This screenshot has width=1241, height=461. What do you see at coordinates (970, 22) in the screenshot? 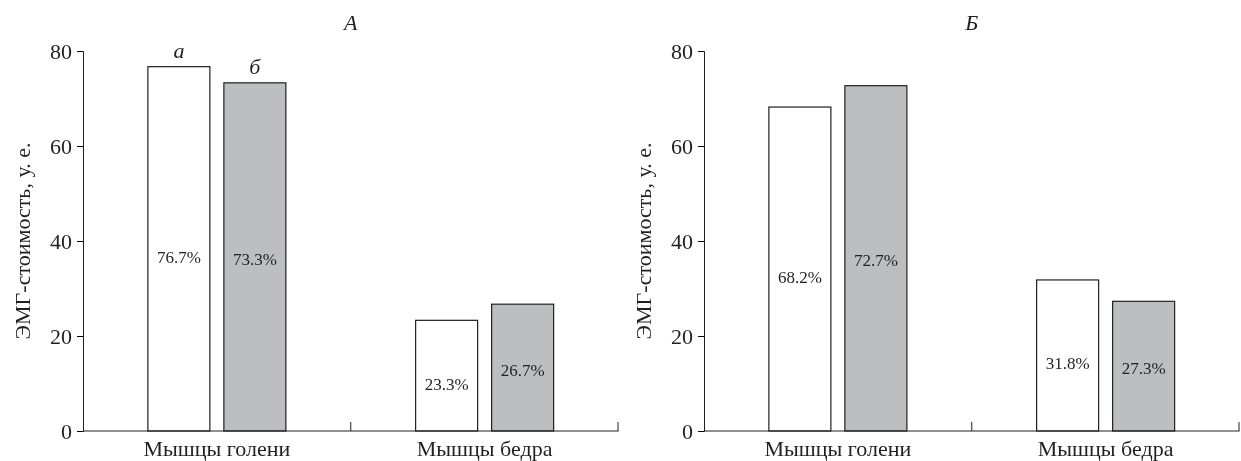
I see `chart-title: Б` at bounding box center [970, 22].